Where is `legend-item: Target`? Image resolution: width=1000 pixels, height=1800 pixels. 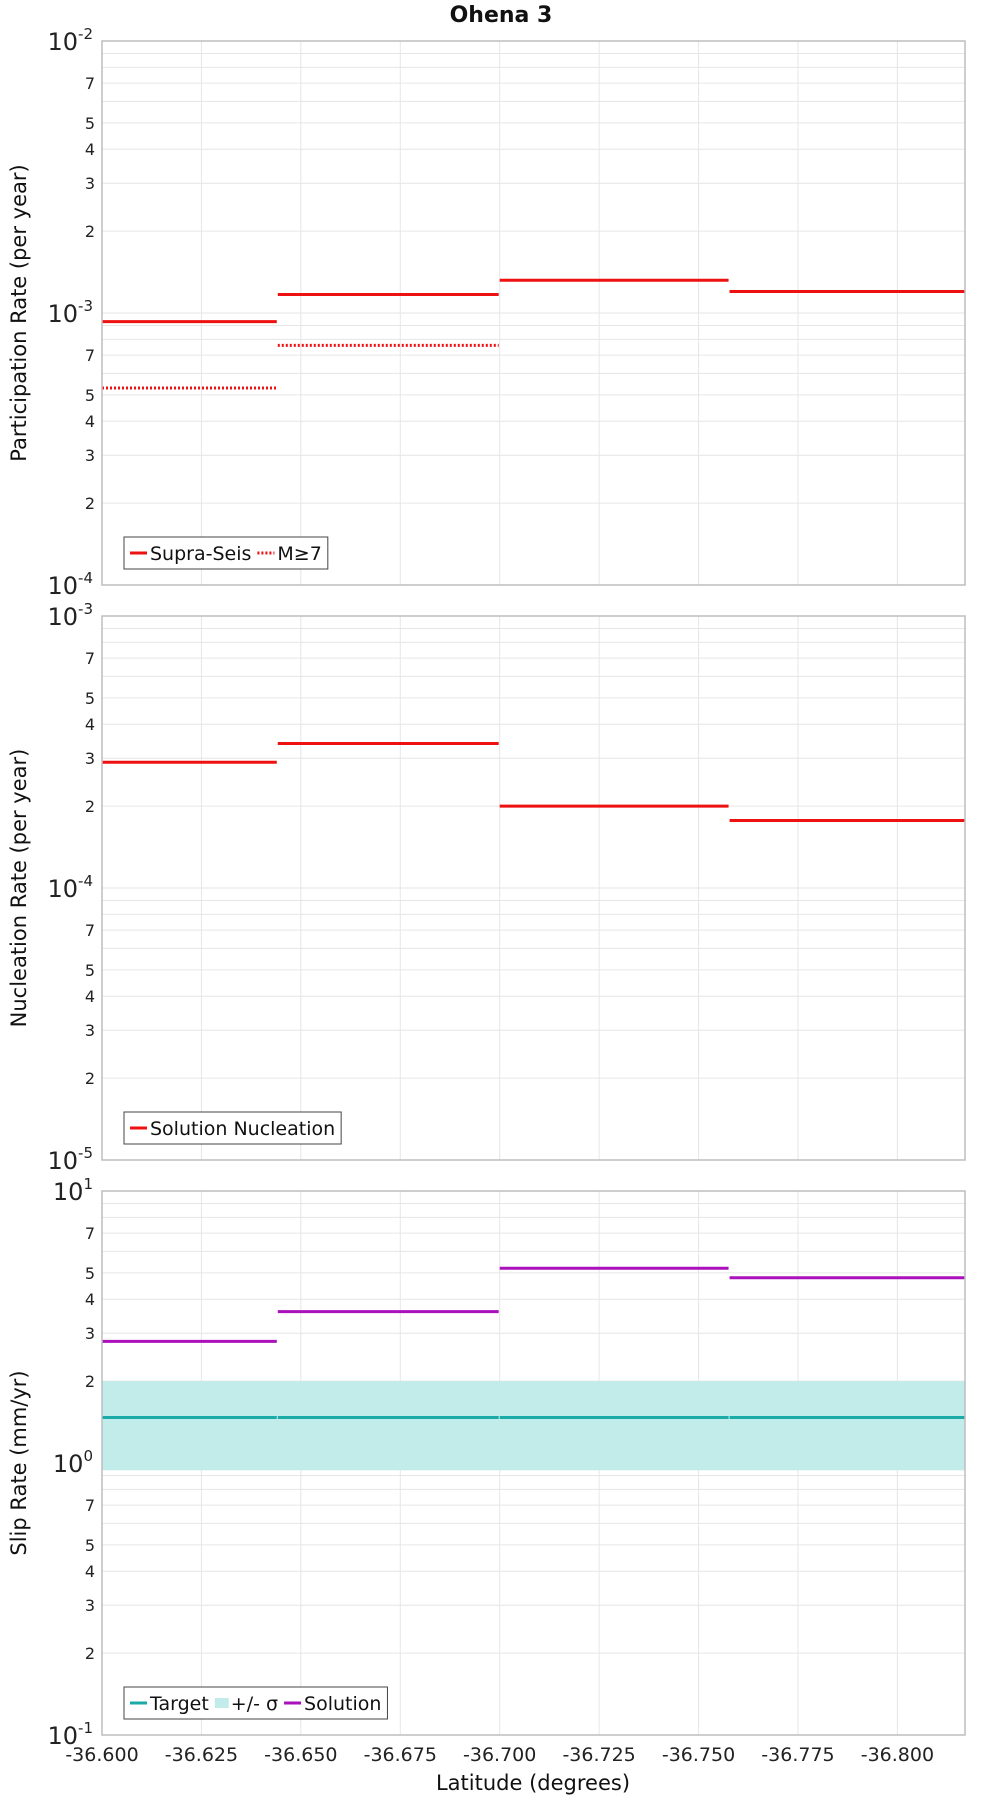 legend-item: Target is located at coordinates (169, 1704).